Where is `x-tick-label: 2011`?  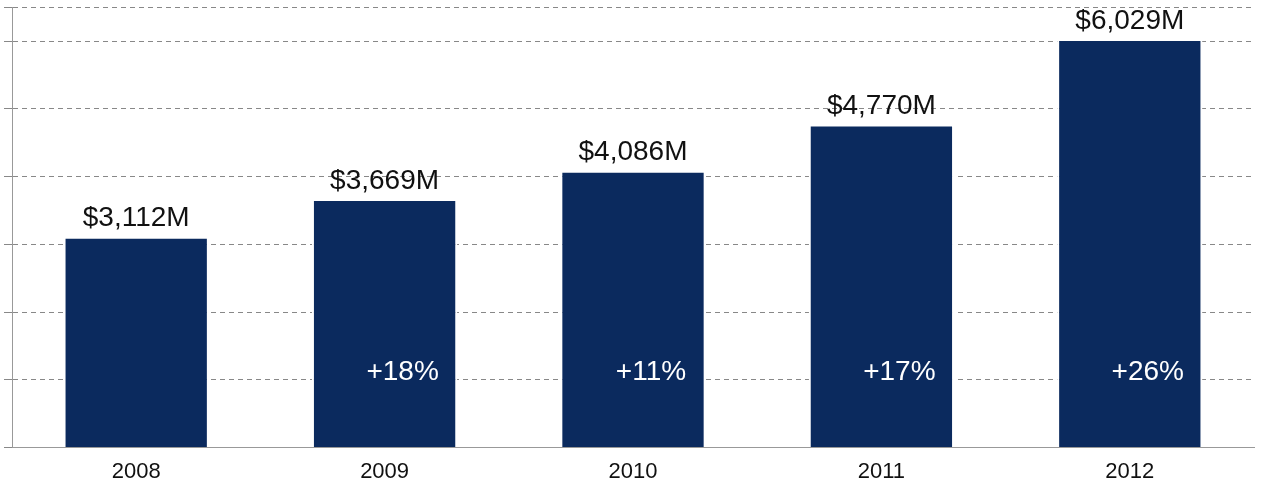 x-tick-label: 2011 is located at coordinates (881, 470).